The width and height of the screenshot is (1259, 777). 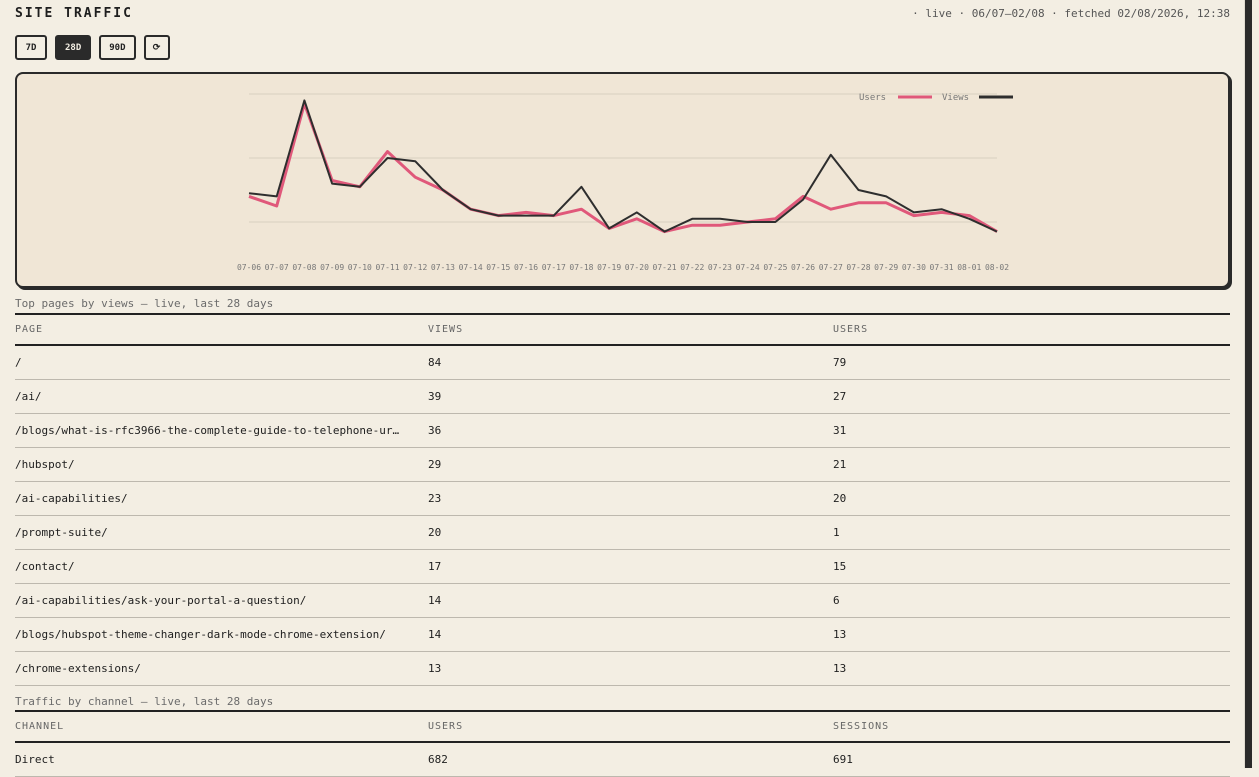 I want to click on x-tick-label: 07-24, so click(x=748, y=267).